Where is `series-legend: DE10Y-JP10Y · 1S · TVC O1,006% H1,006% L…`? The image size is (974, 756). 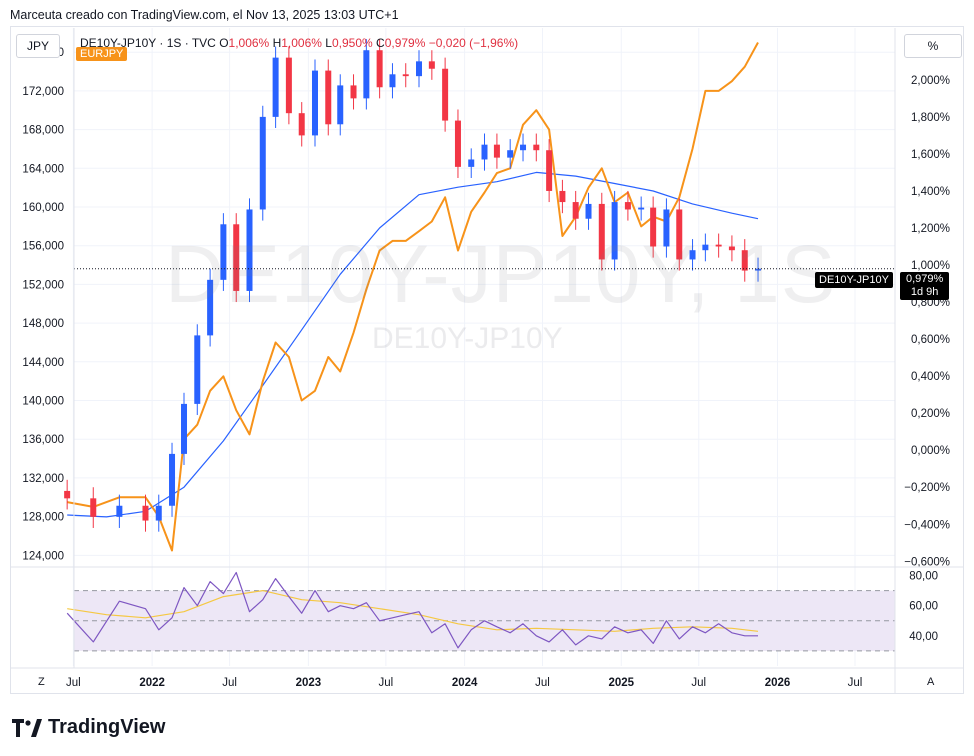
series-legend: DE10Y-JP10Y · 1S · TVC O1,006% H1,006% L… is located at coordinates (299, 43).